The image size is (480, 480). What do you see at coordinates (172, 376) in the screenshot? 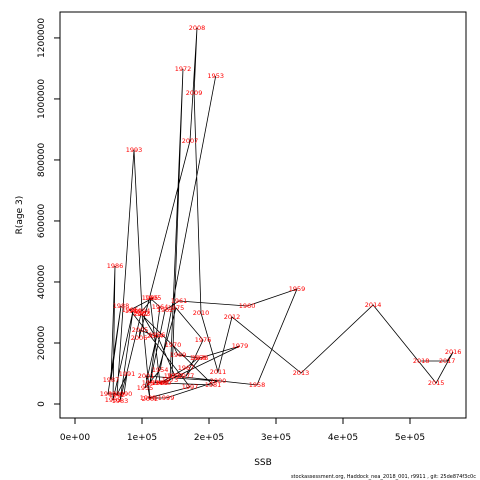
I see `year-label: 1971` at bounding box center [172, 376].